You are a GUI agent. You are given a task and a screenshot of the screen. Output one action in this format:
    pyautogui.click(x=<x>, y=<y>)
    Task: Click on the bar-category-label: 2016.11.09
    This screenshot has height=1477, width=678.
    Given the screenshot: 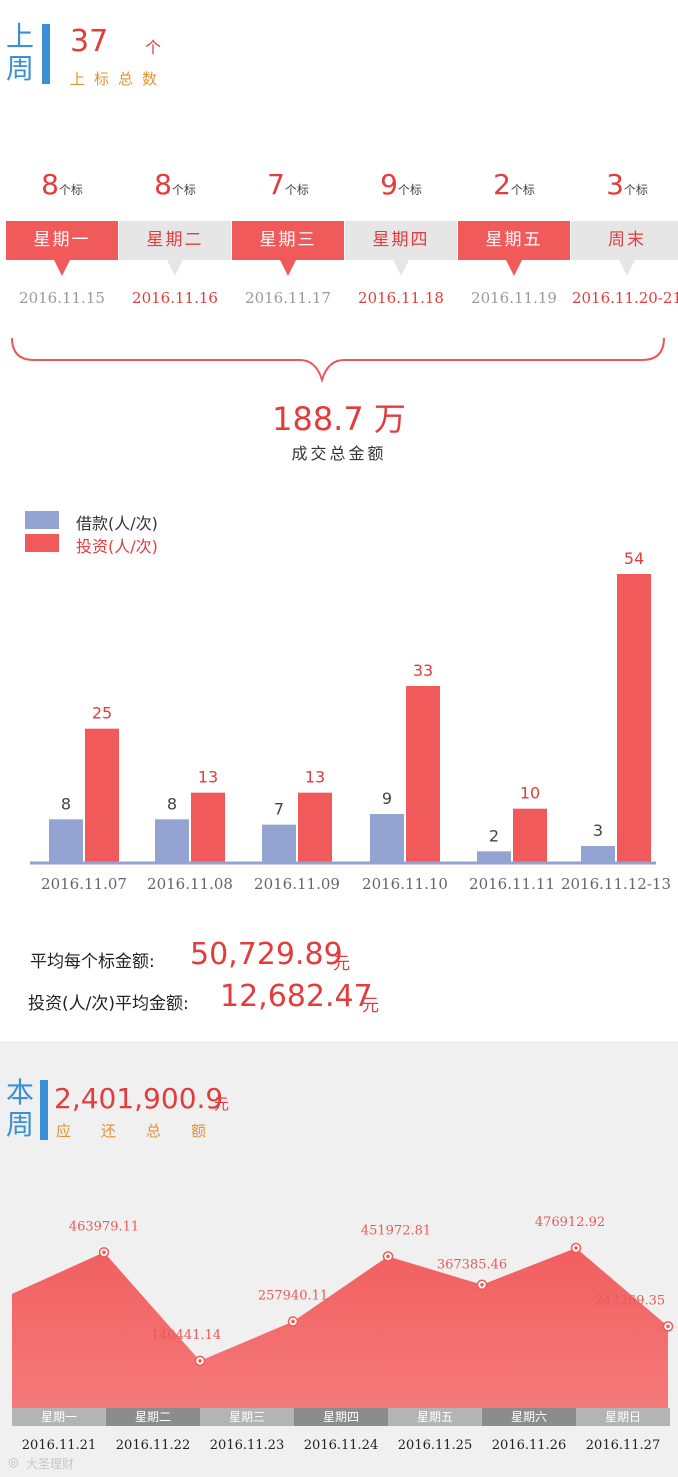 What is the action you would take?
    pyautogui.click(x=297, y=884)
    